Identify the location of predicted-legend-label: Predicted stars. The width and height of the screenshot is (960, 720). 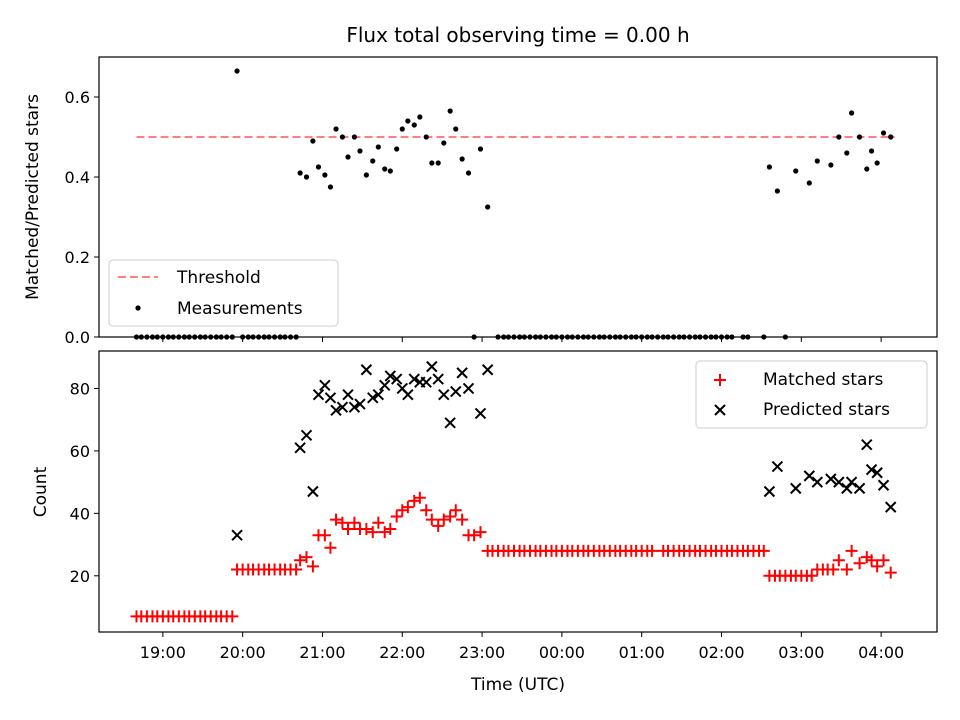
(826, 410).